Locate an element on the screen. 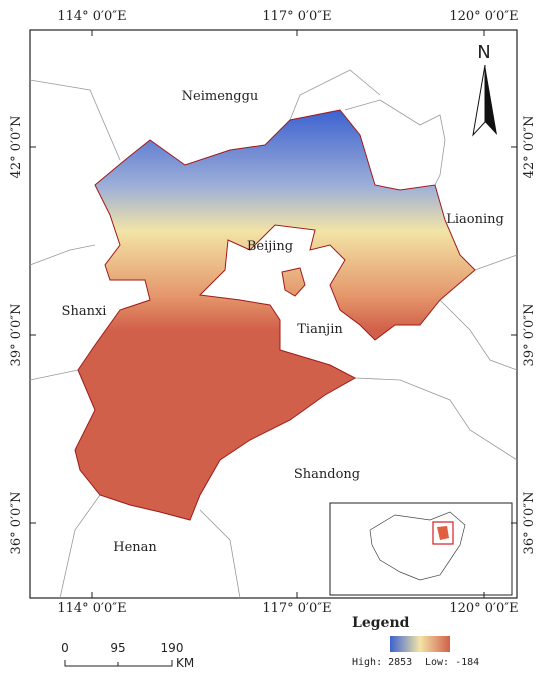 Image resolution: width=550 pixels, height=678 pixels. legend: Legend High: 2853 Low: -184 is located at coordinates (415, 641).